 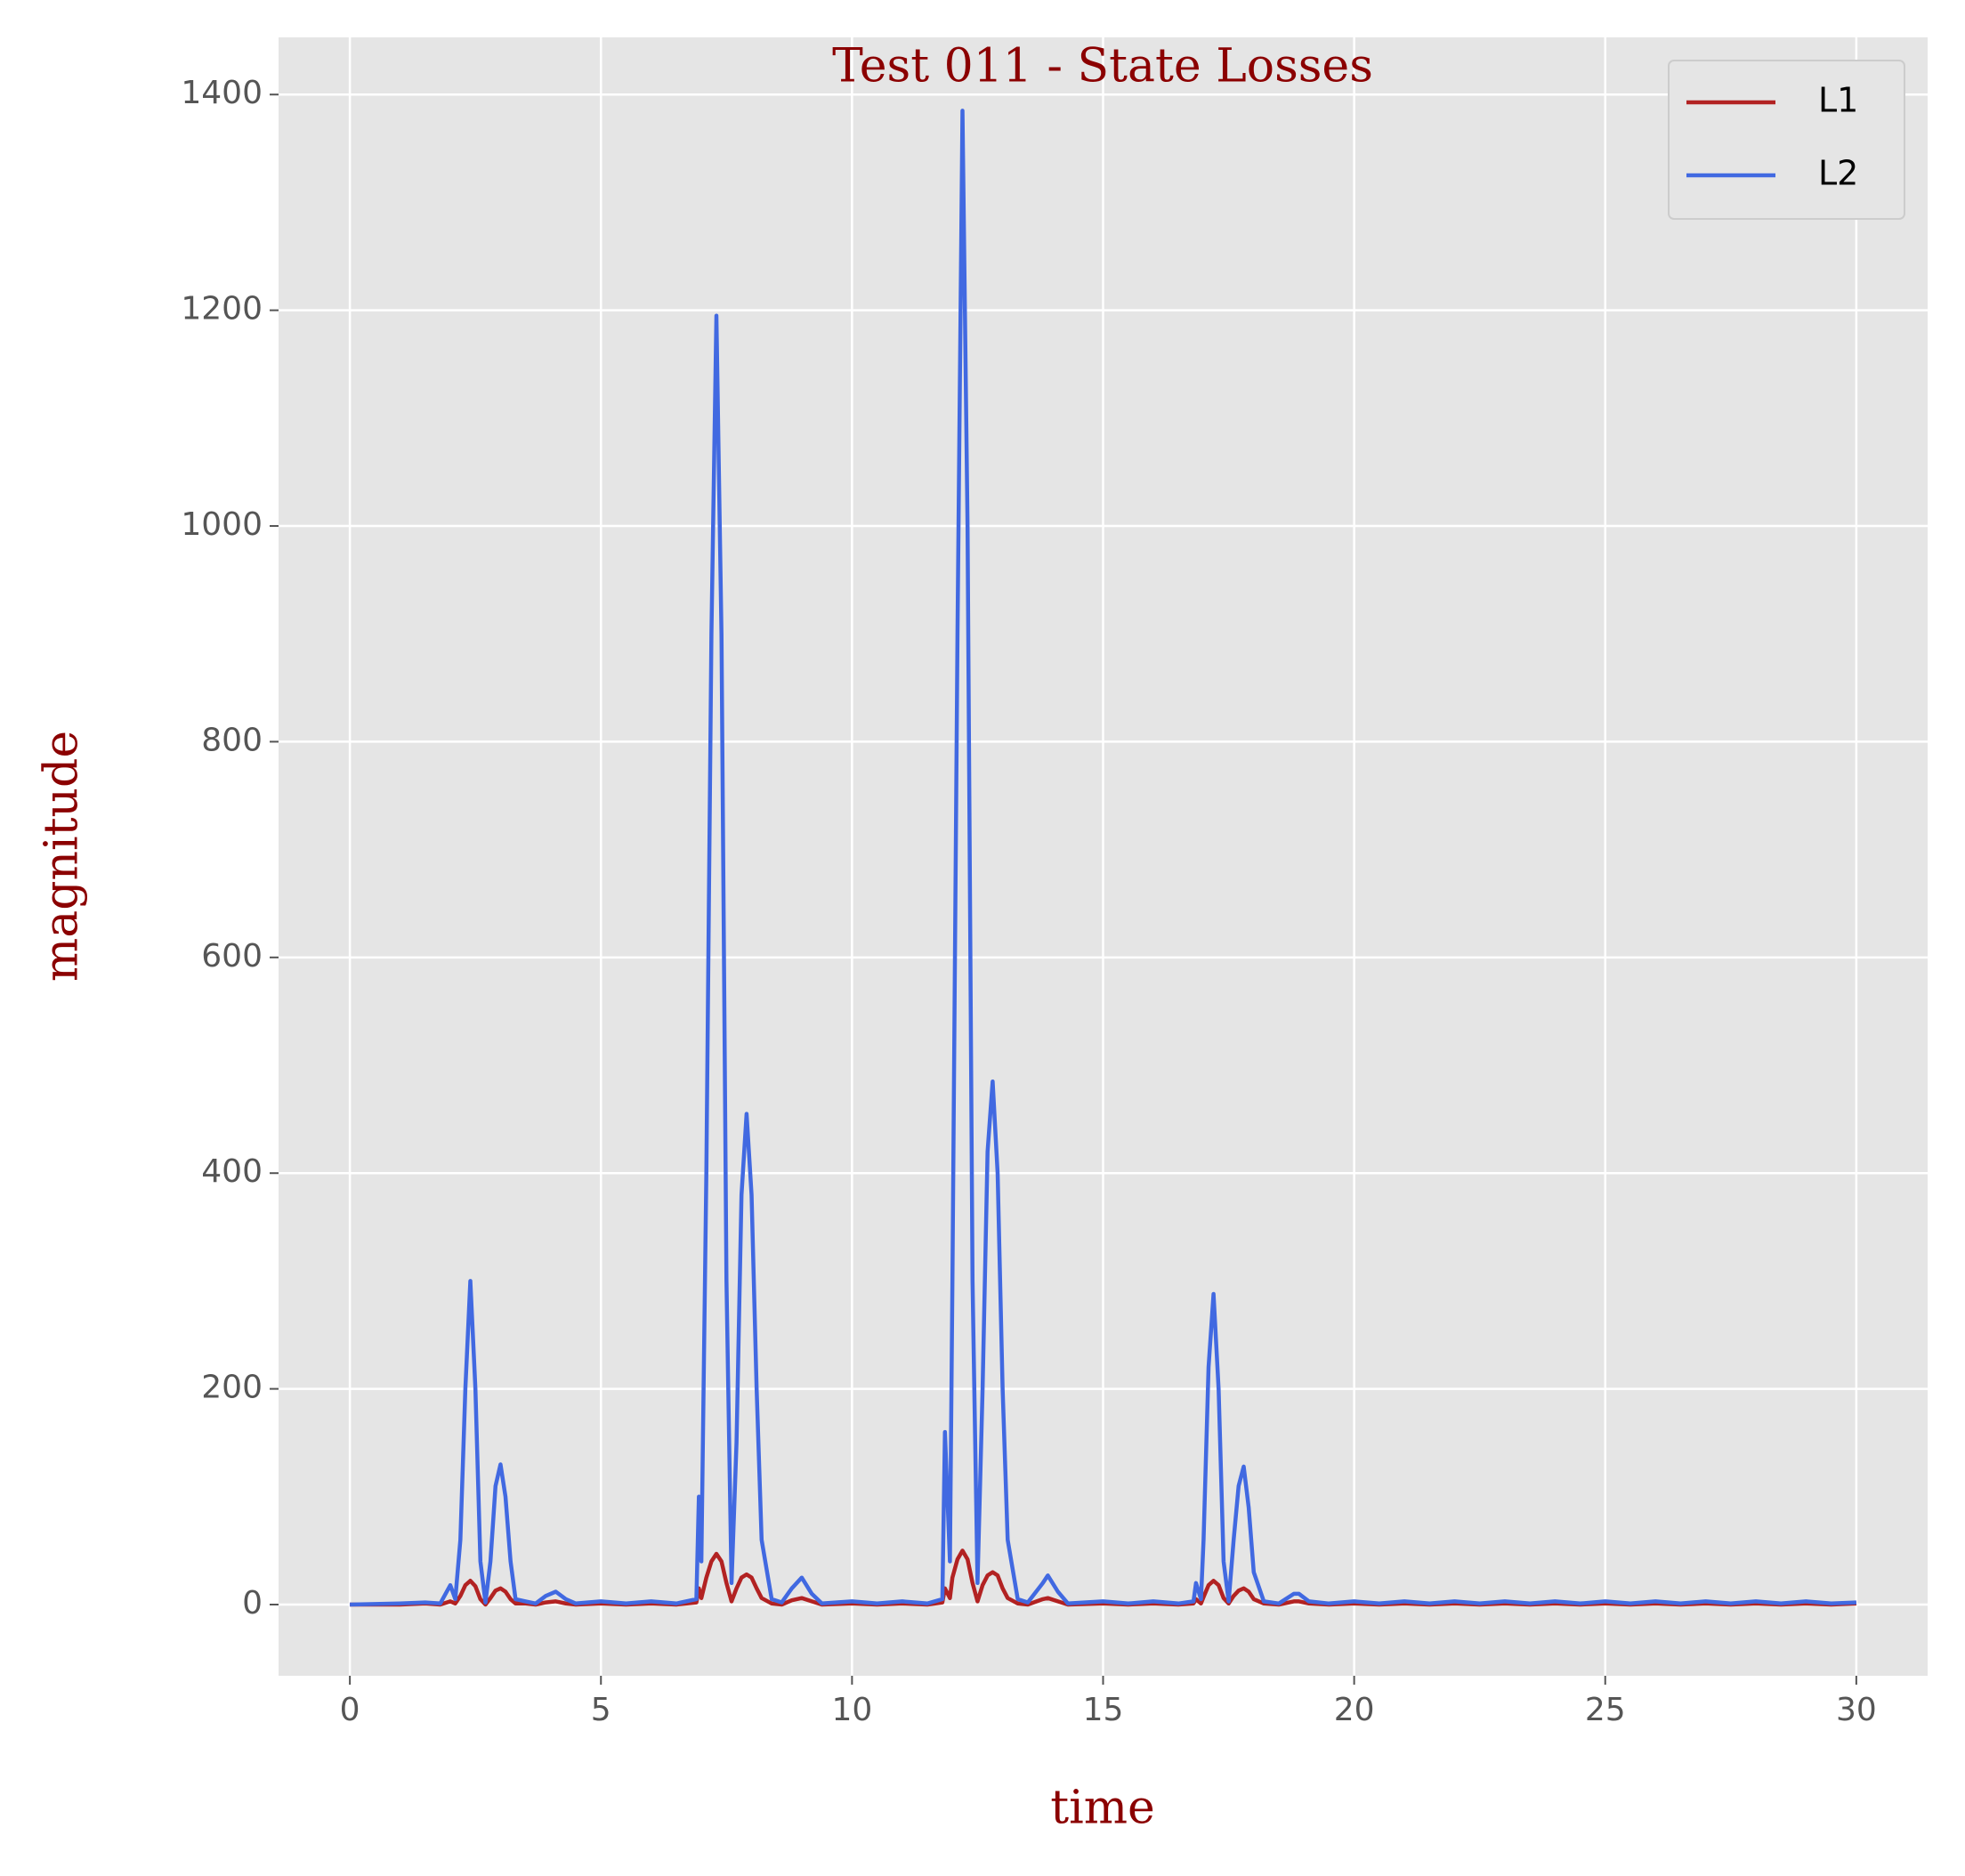 What do you see at coordinates (232, 1171) in the screenshot?
I see `y-tick-label: 400` at bounding box center [232, 1171].